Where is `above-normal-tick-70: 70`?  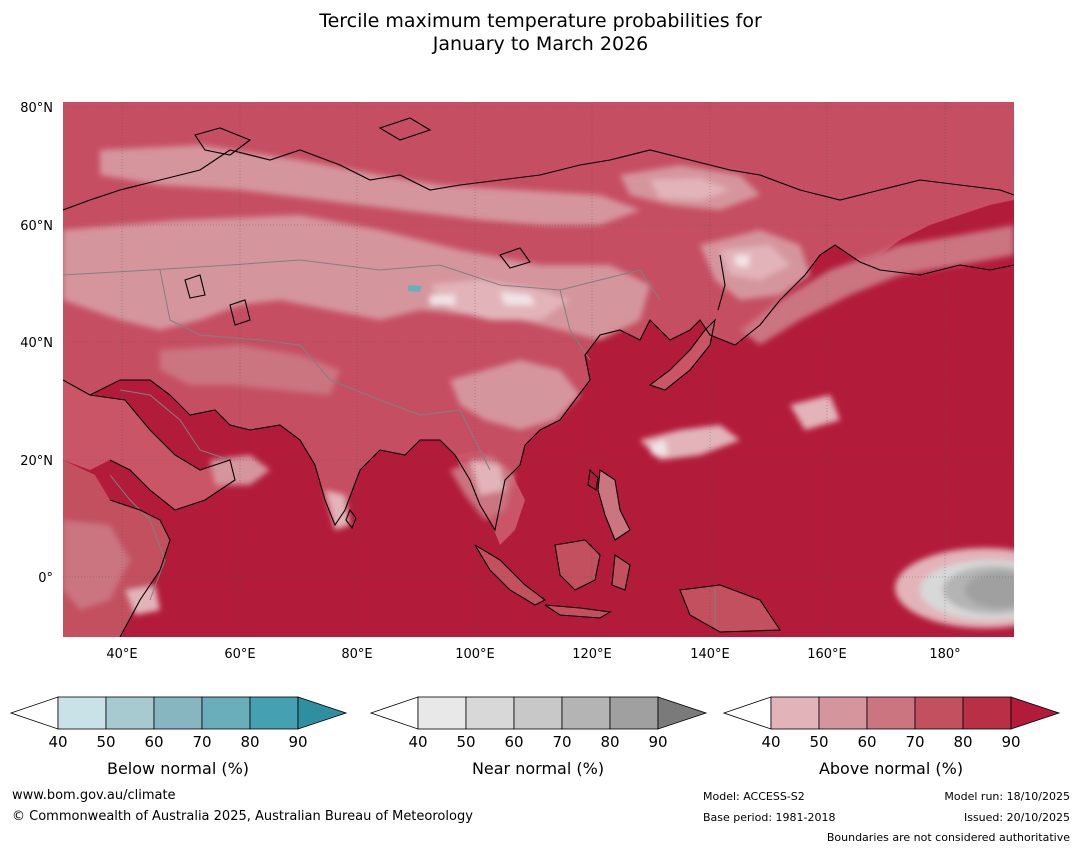
above-normal-tick-70: 70 is located at coordinates (914, 742).